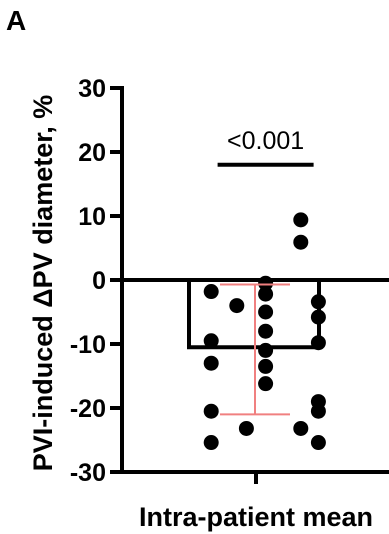 This screenshot has width=389, height=534. What do you see at coordinates (256, 517) in the screenshot?
I see `x-tick-label: Intra-patient mean` at bounding box center [256, 517].